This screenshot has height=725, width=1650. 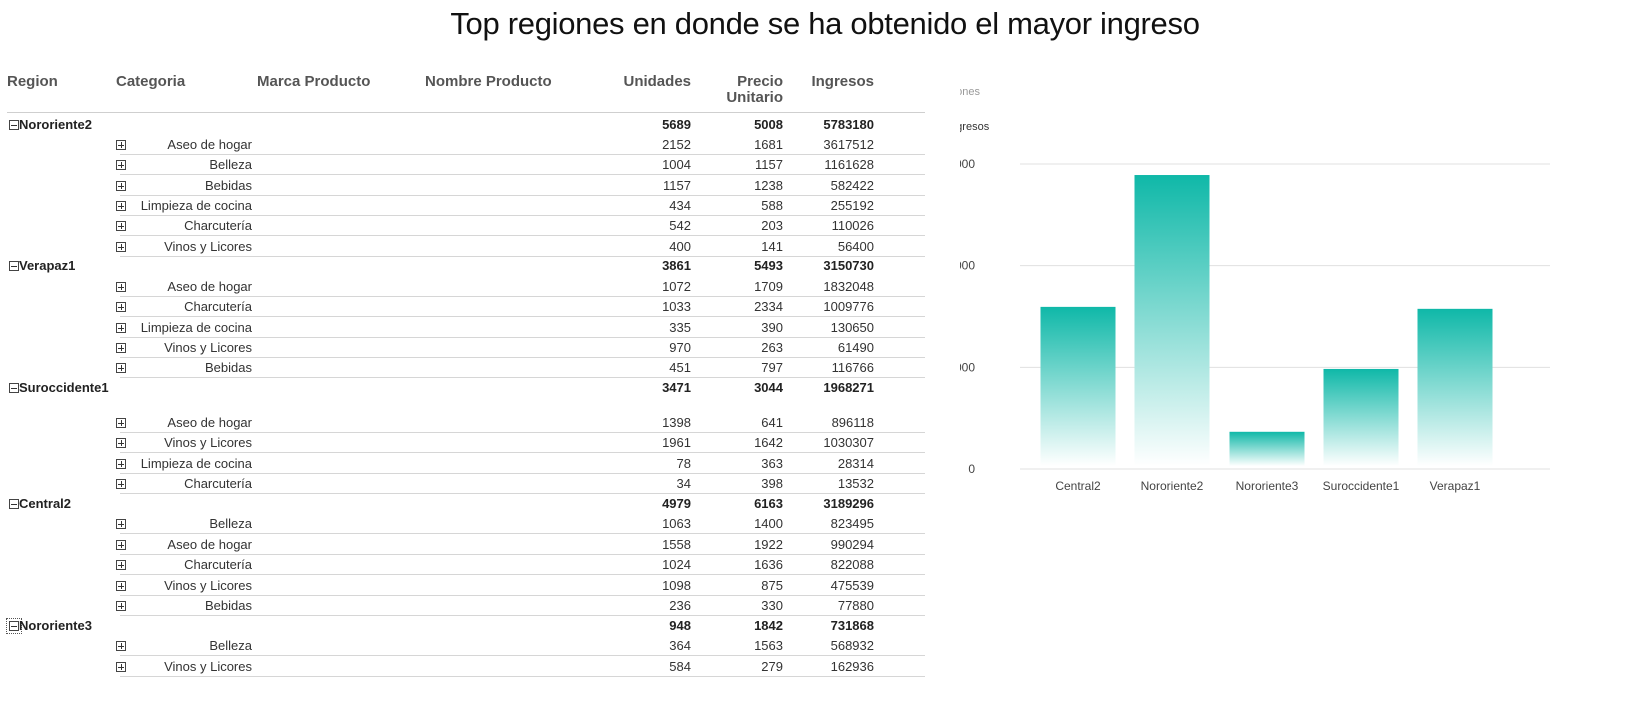 What do you see at coordinates (855, 347) in the screenshot?
I see `row-ingresos: 61490` at bounding box center [855, 347].